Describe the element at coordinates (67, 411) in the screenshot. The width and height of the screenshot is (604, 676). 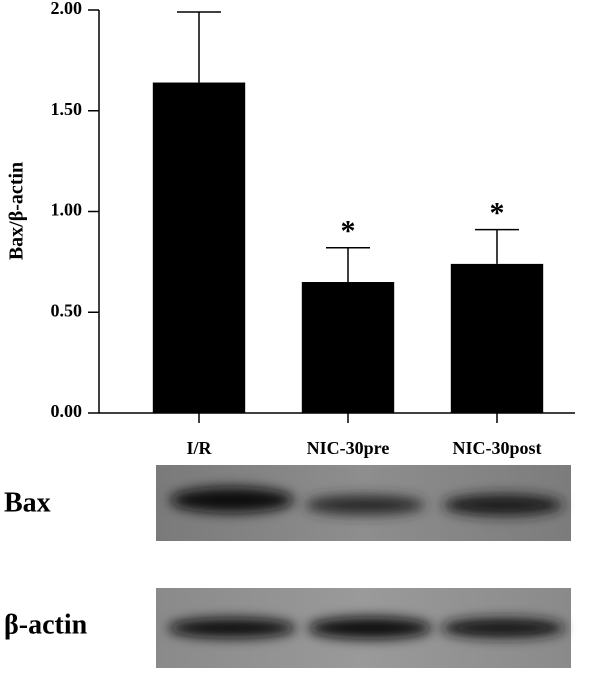
I see `y-tick-label: 0.00` at that location.